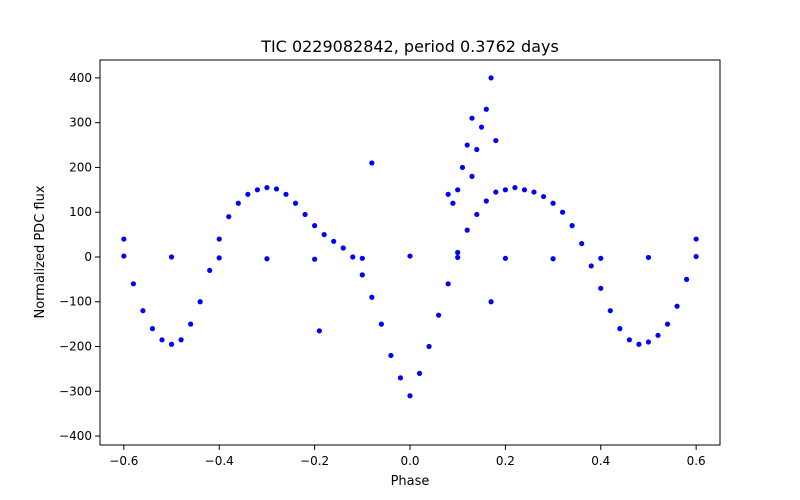 Image resolution: width=800 pixels, height=500 pixels. Describe the element at coordinates (79, 257) in the screenshot. I see `y-axis: −400 −300 −200 −100 0 100 200 300 400` at that location.